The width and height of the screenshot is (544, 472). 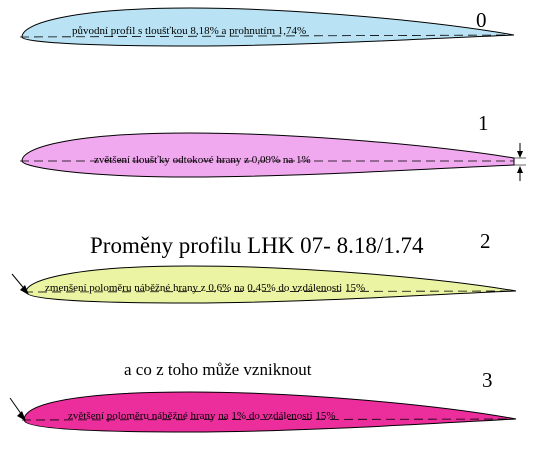 I want to click on profile-2-chord, so click(x=270, y=291).